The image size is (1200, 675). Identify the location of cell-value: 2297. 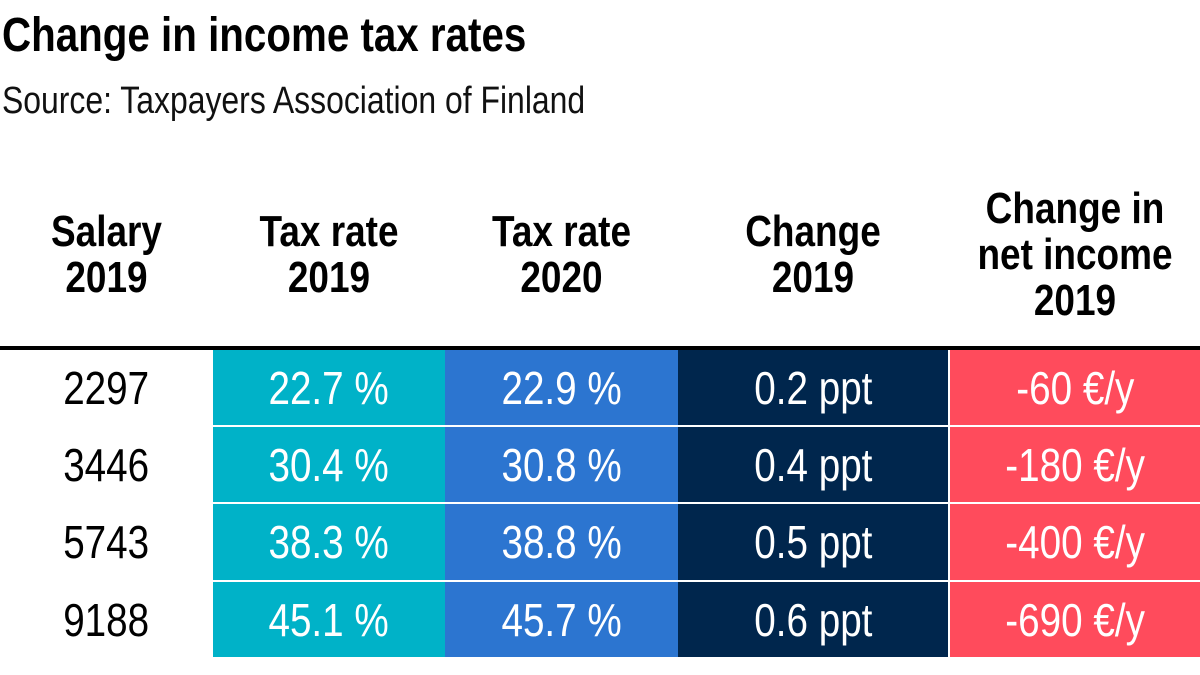
(106, 387).